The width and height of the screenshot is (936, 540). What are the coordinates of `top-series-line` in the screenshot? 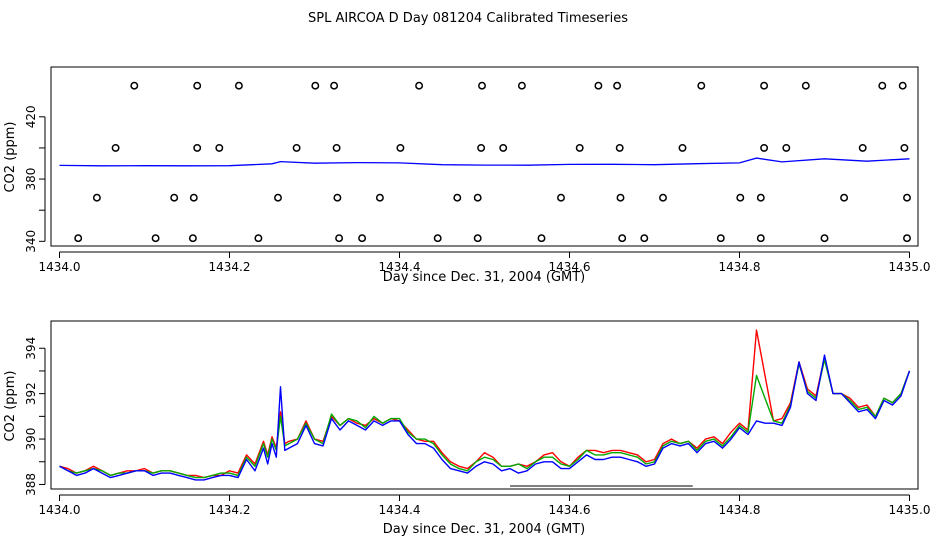 It's located at (484, 162).